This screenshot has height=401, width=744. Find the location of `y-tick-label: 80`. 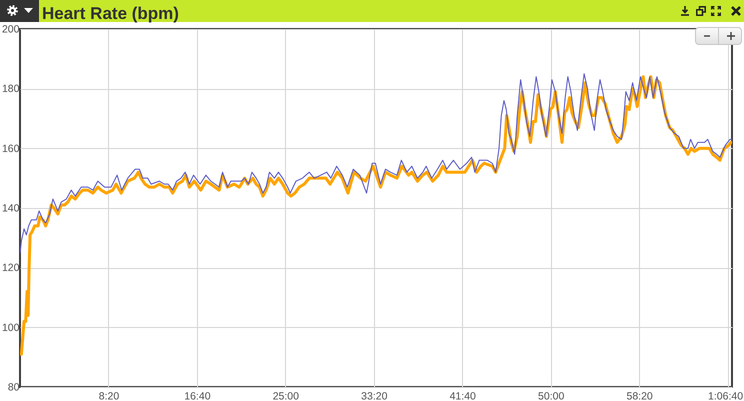

y-tick-label: 80 is located at coordinates (14, 388).